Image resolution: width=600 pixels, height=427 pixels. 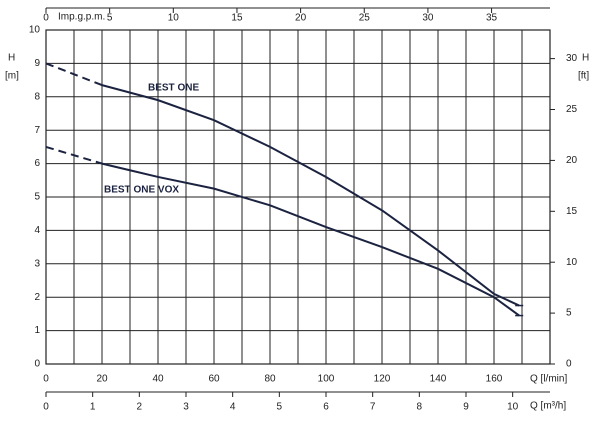 What do you see at coordinates (233, 407) in the screenshot?
I see `x2-tick-label: 4` at bounding box center [233, 407].